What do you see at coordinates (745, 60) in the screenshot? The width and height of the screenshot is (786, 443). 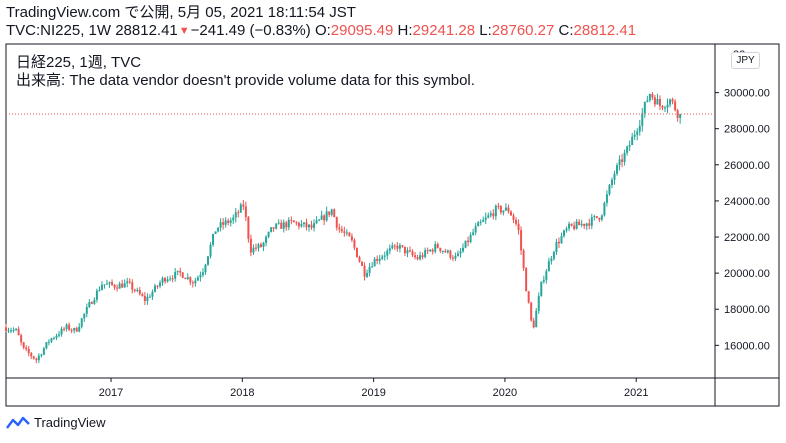 I see `currency-badge: JPY` at bounding box center [745, 60].